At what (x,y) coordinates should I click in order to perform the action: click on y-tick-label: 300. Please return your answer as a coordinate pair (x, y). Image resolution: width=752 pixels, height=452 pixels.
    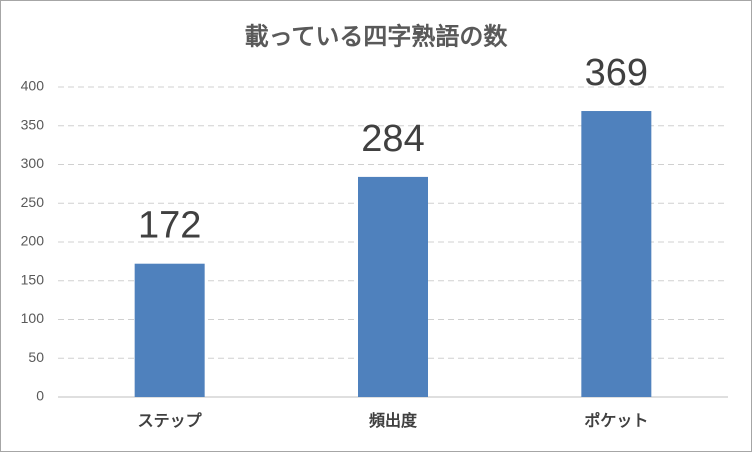
    Looking at the image, I should click on (33, 163).